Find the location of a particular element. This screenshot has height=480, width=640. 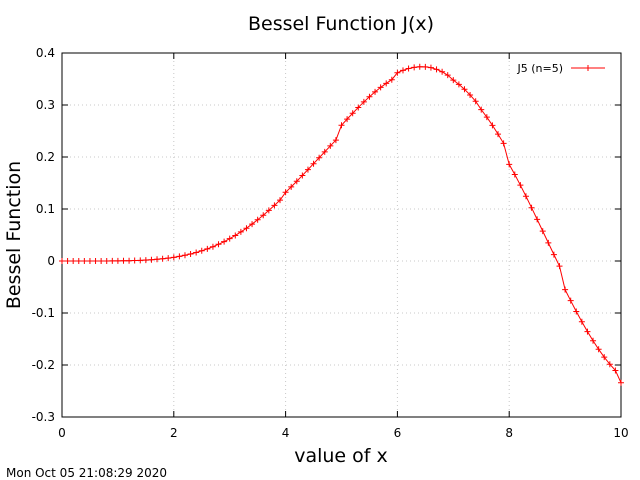

legend-label: J5 (n=5) is located at coordinates (539, 68).